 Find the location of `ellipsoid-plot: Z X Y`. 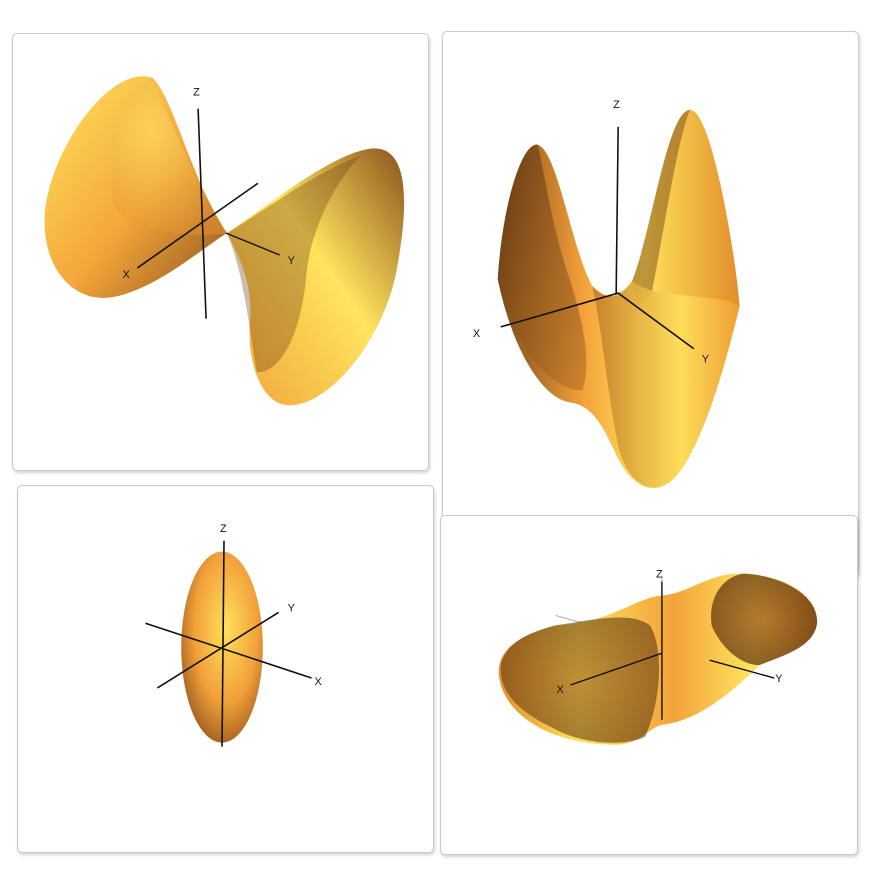

ellipsoid-plot: Z X Y is located at coordinates (234, 635).